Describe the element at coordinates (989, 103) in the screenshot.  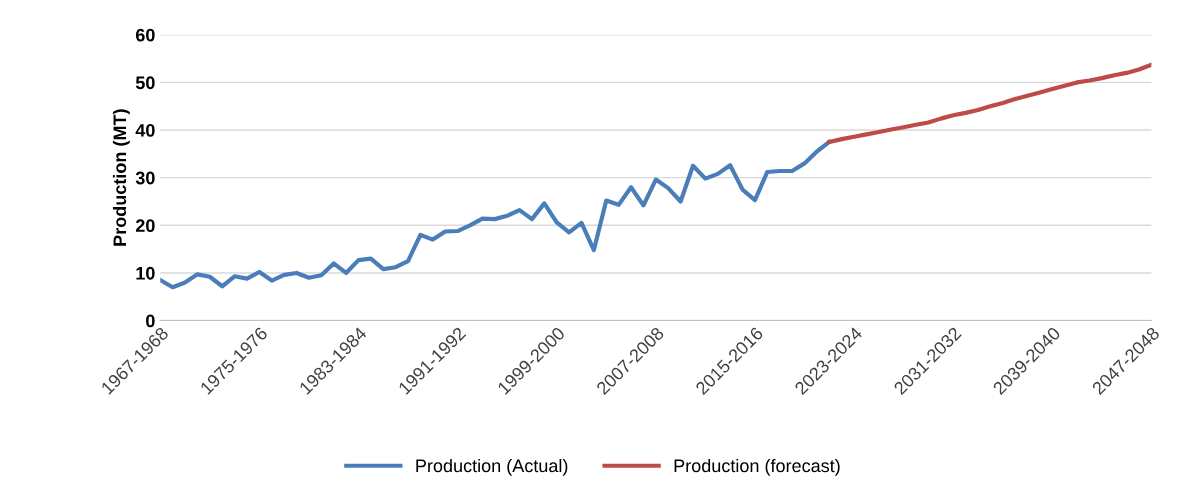
I see `line-series` at that location.